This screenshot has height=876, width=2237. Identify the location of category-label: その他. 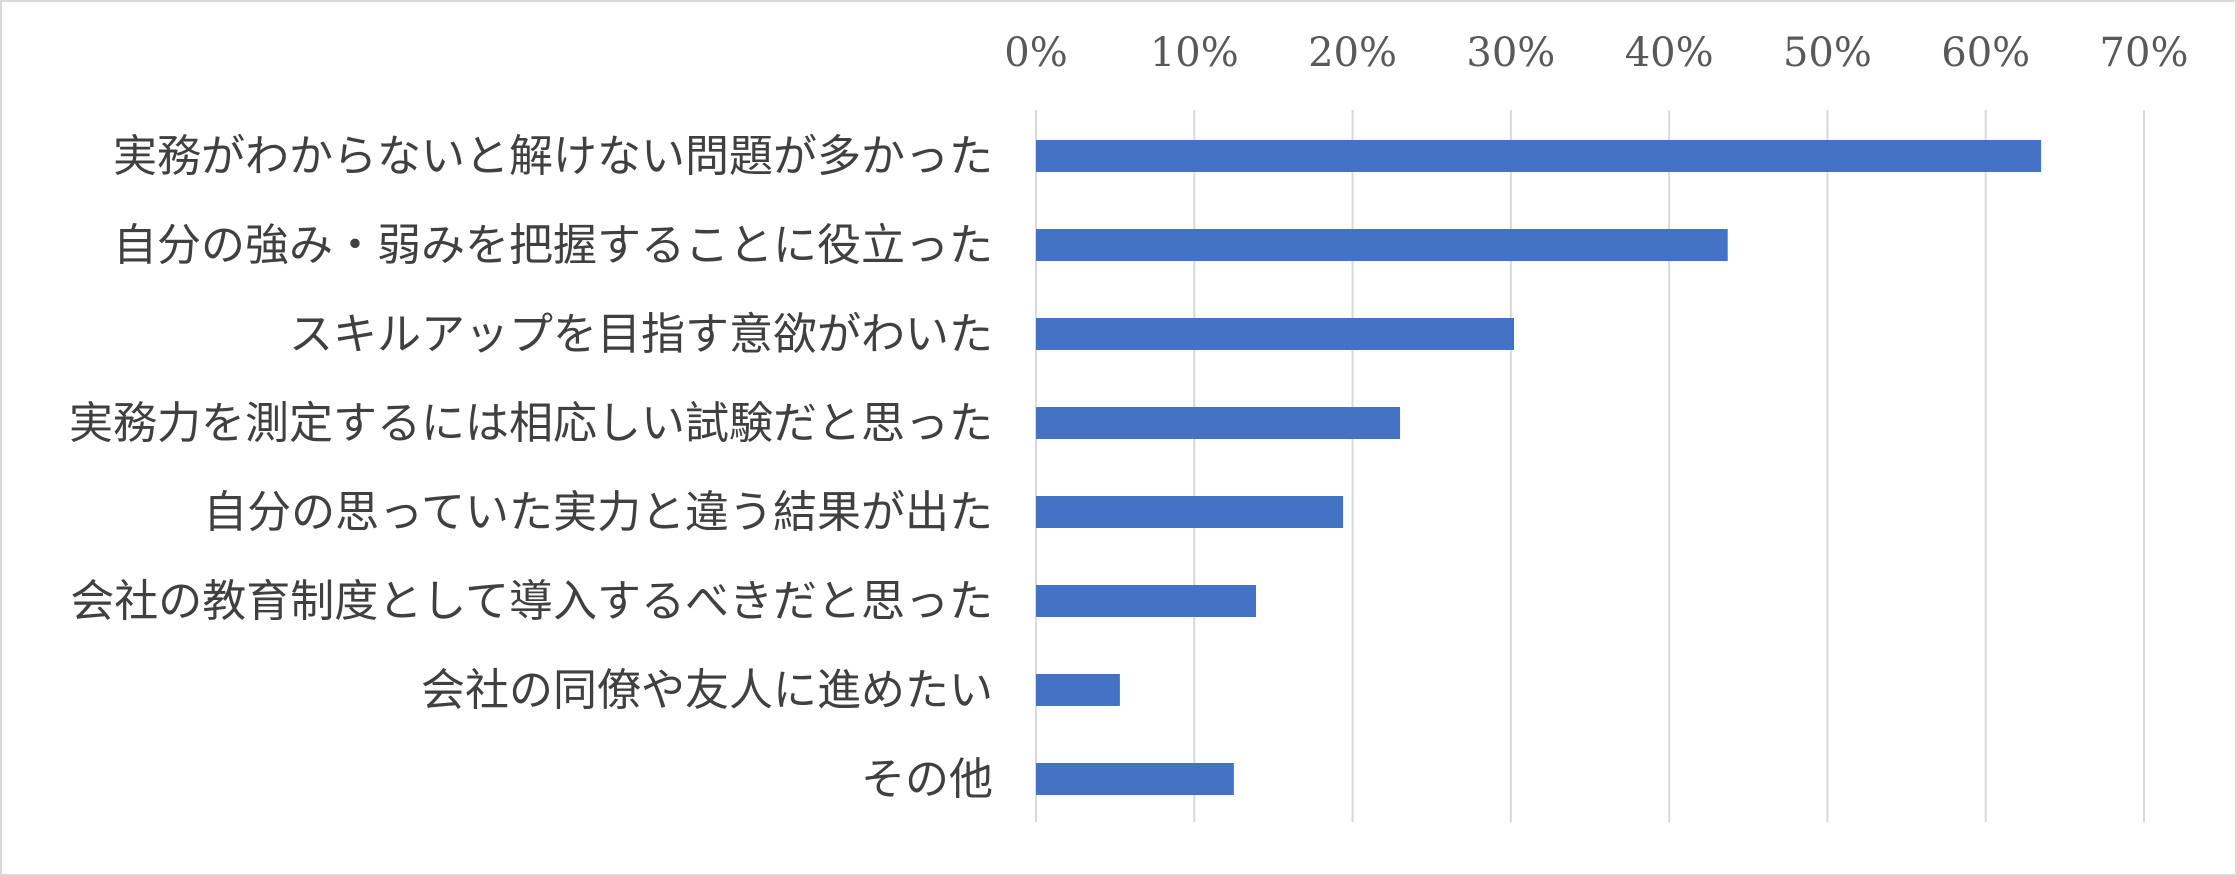
(927, 779).